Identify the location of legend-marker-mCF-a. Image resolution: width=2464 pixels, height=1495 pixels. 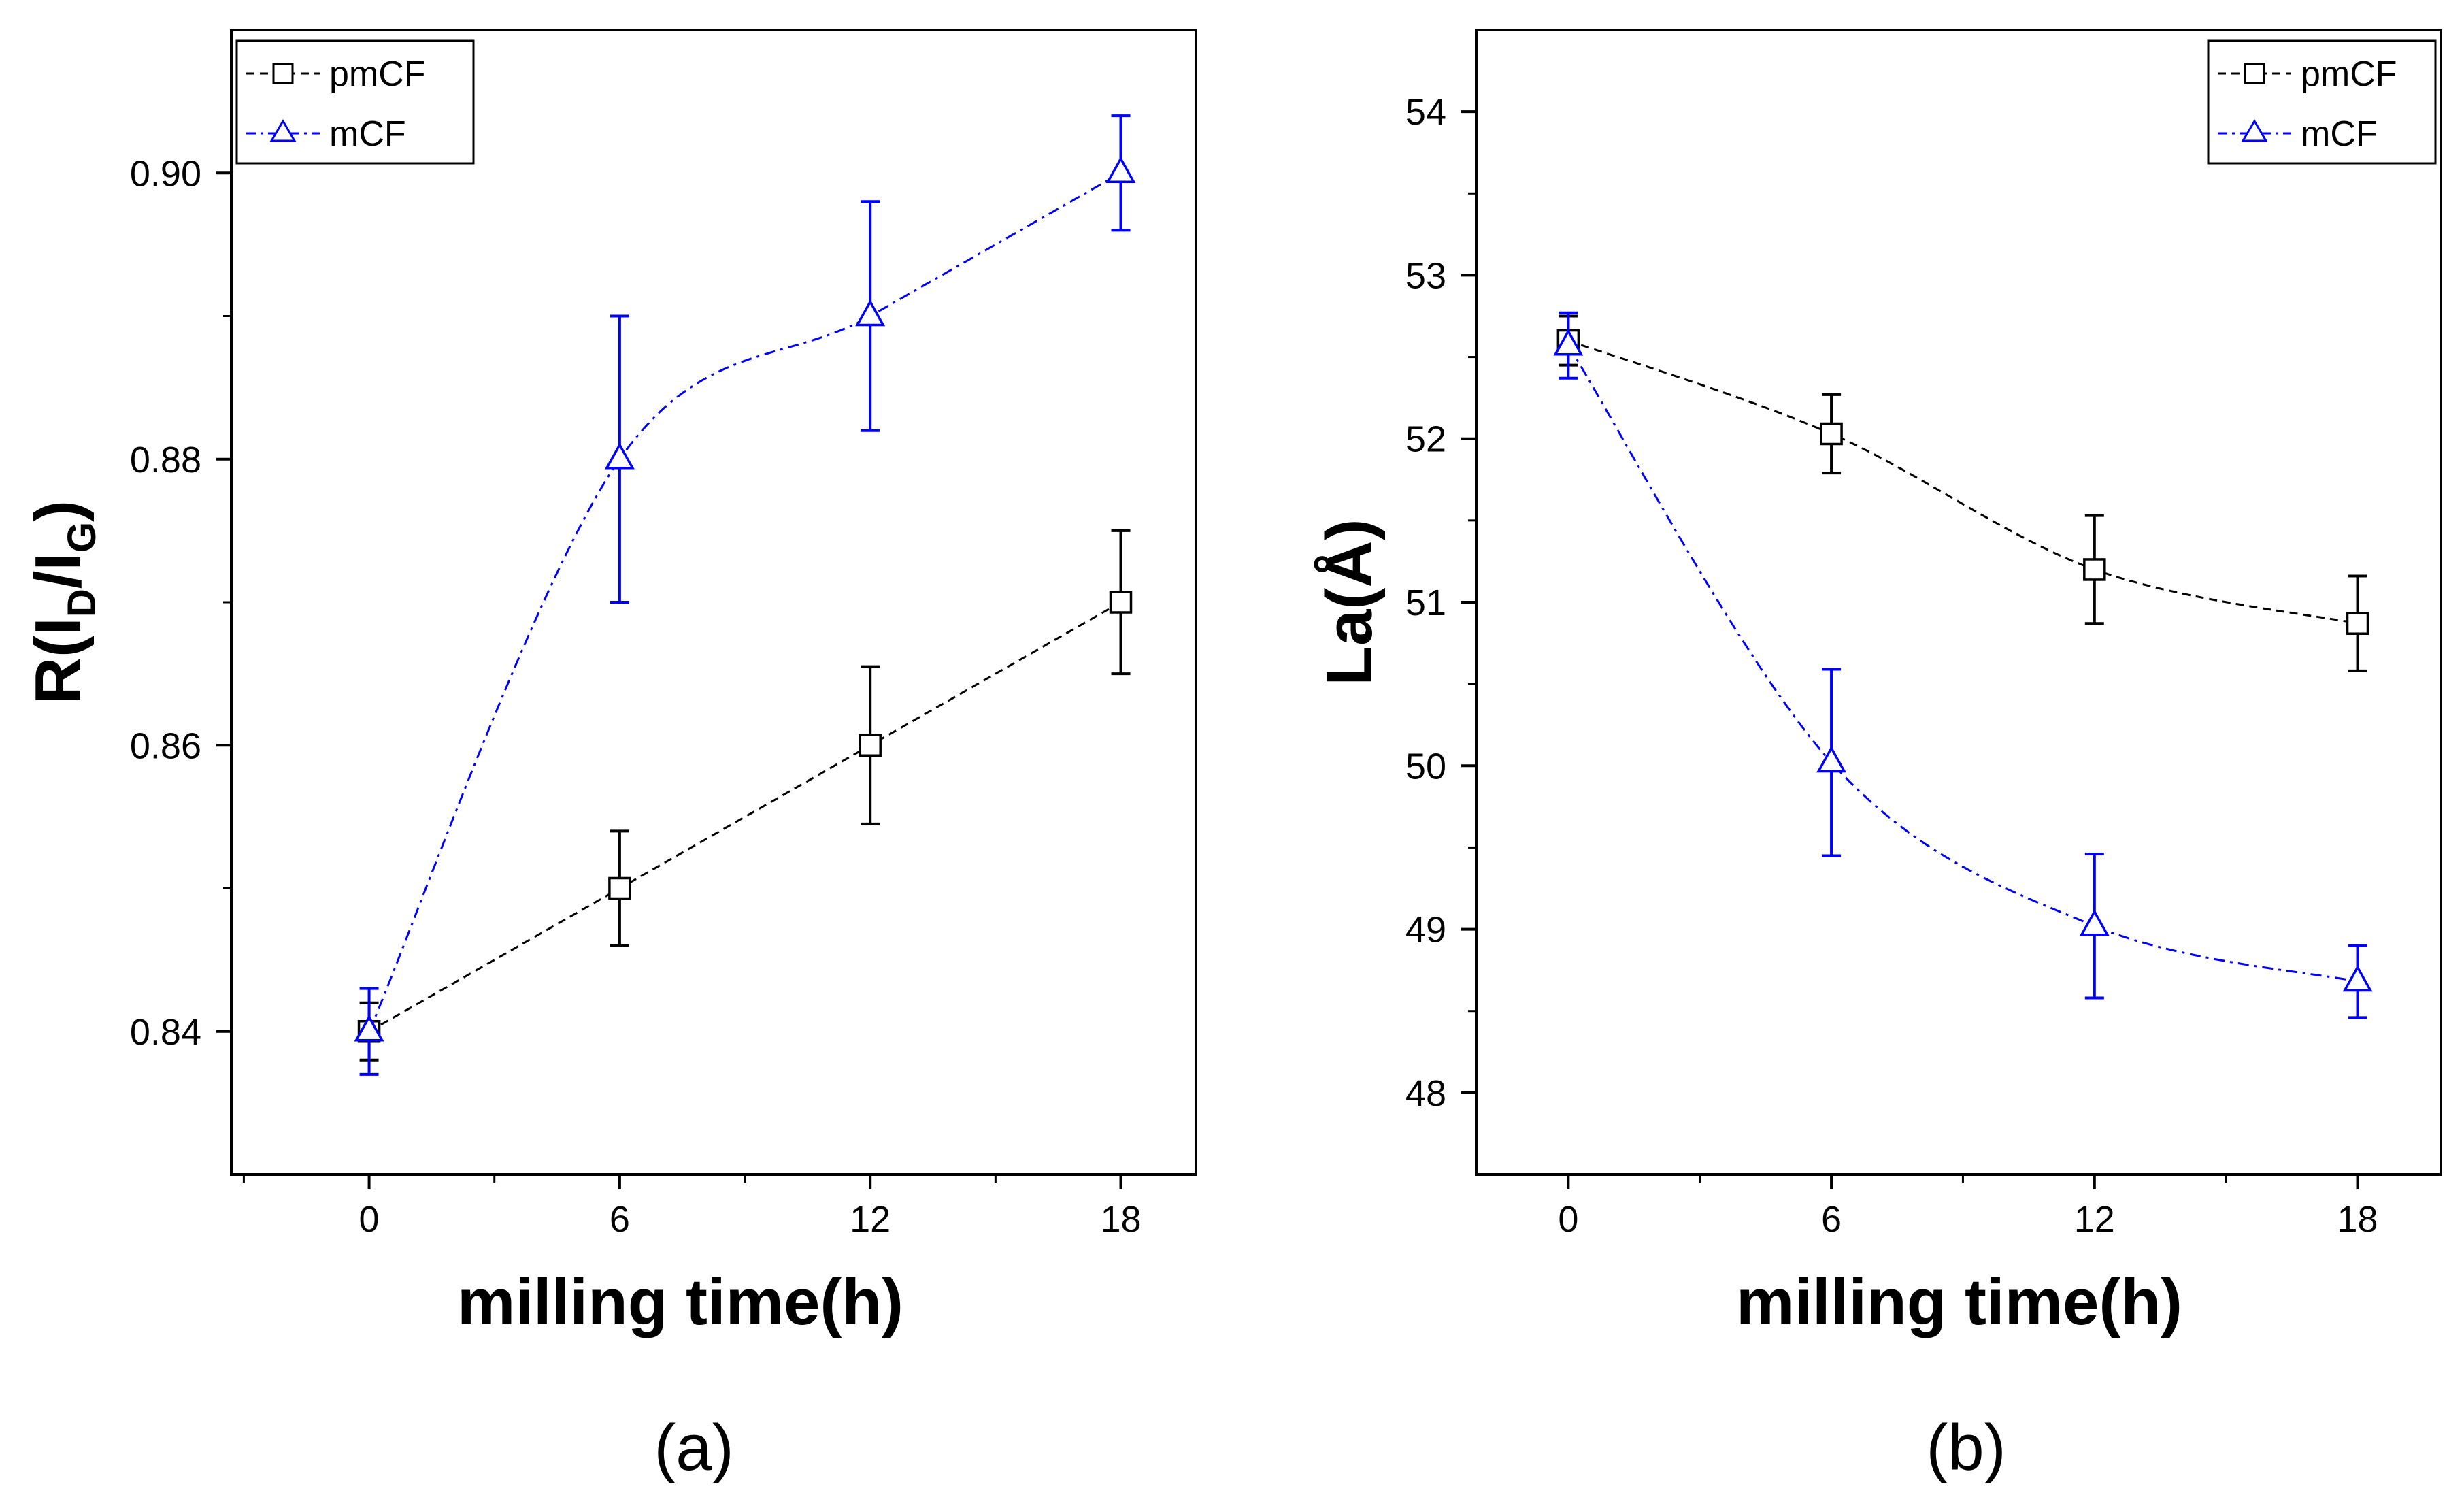
(283, 130).